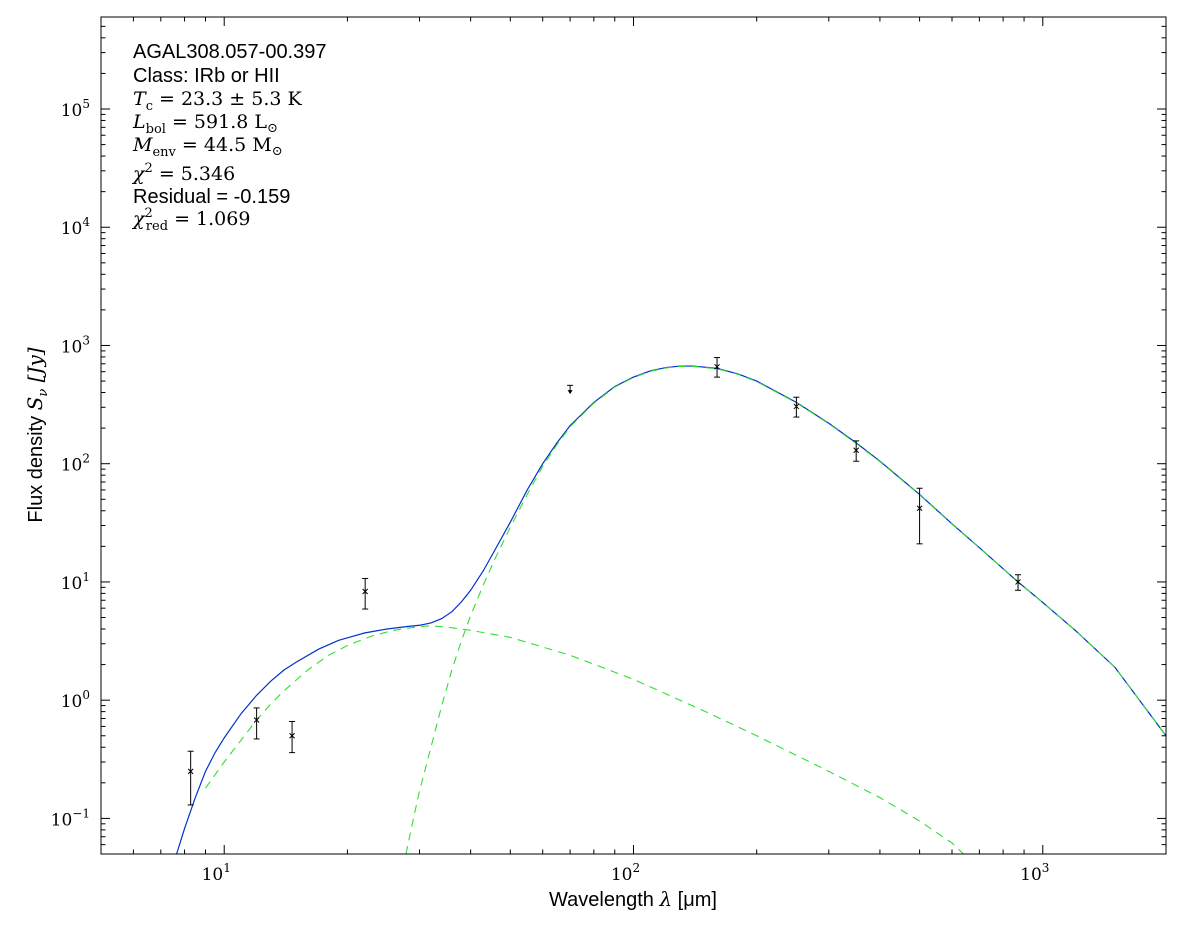 The height and width of the screenshot is (933, 1200). What do you see at coordinates (228, 99) in the screenshot?
I see `tc-value: = 23.3 ± 5.3 K` at bounding box center [228, 99].